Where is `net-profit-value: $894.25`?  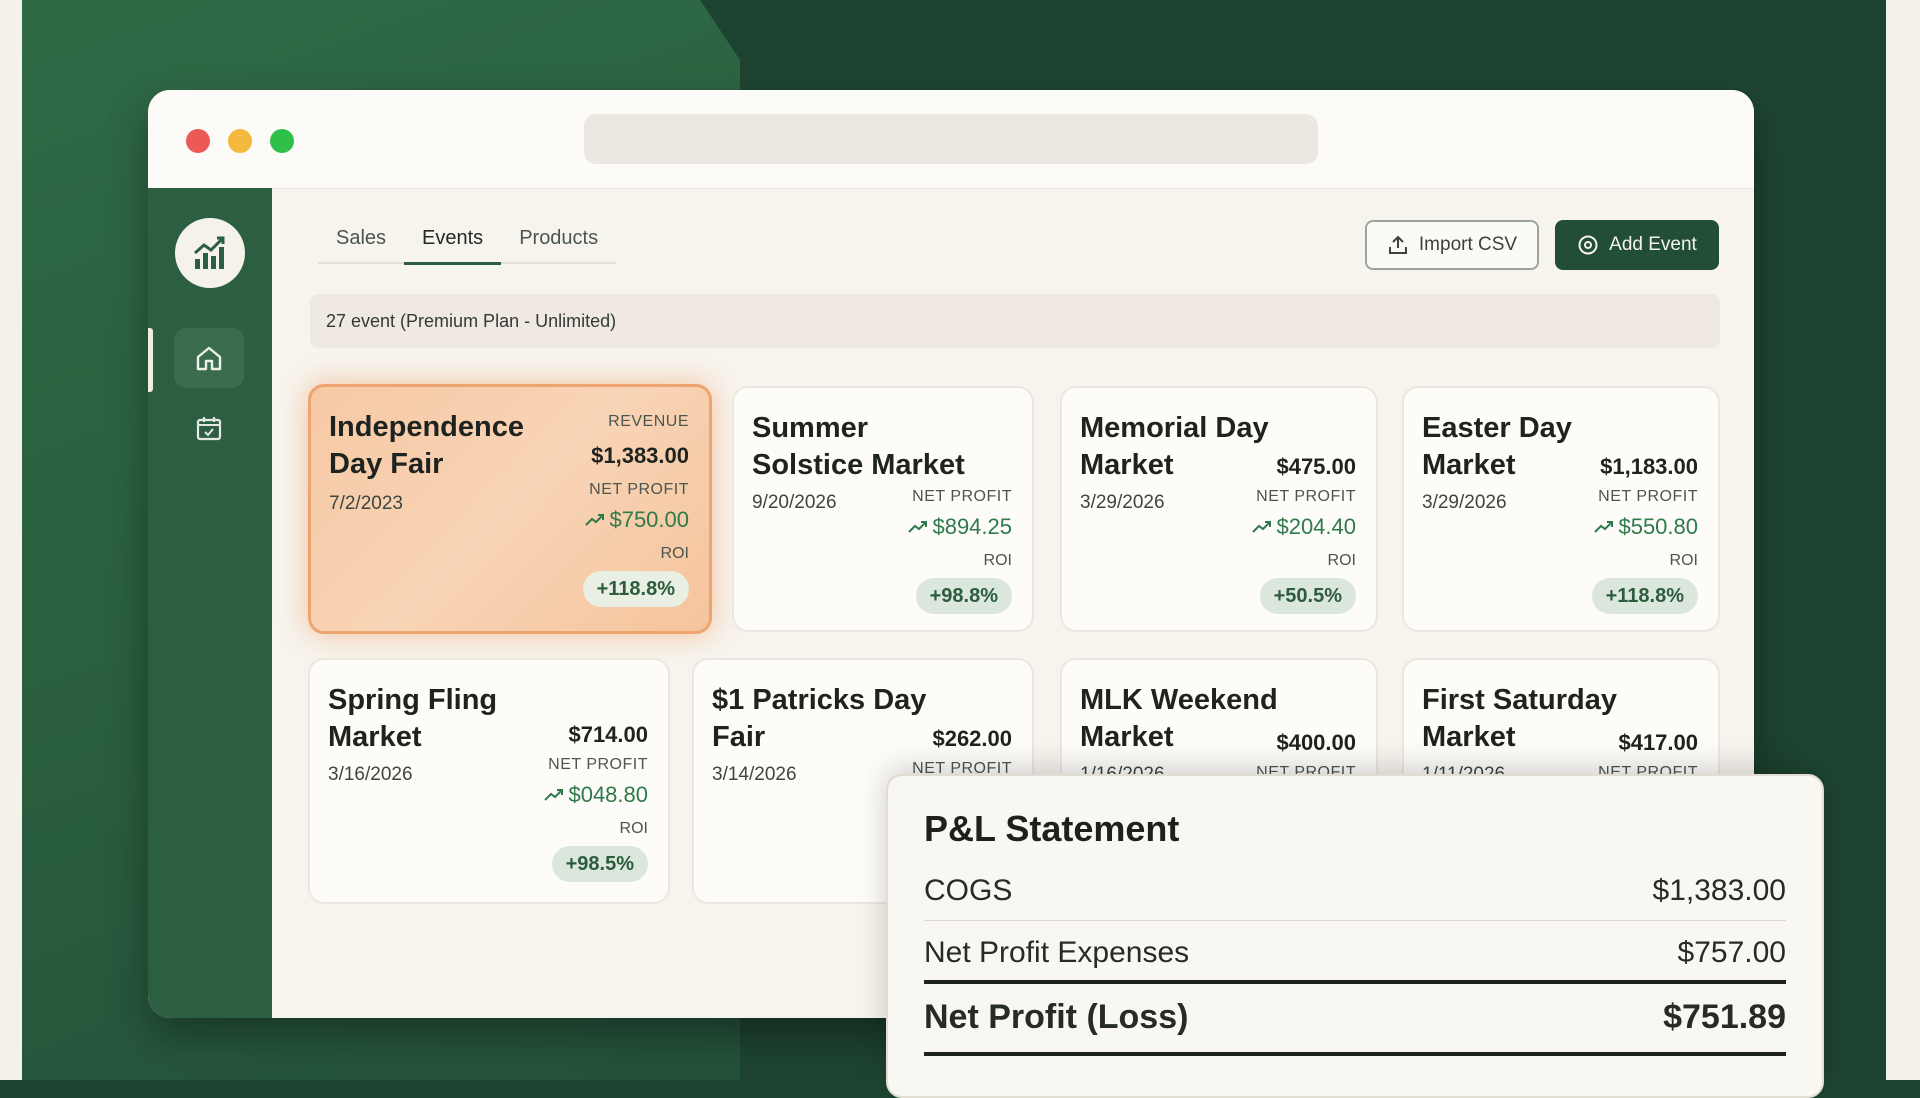 net-profit-value: $894.25 is located at coordinates (972, 526).